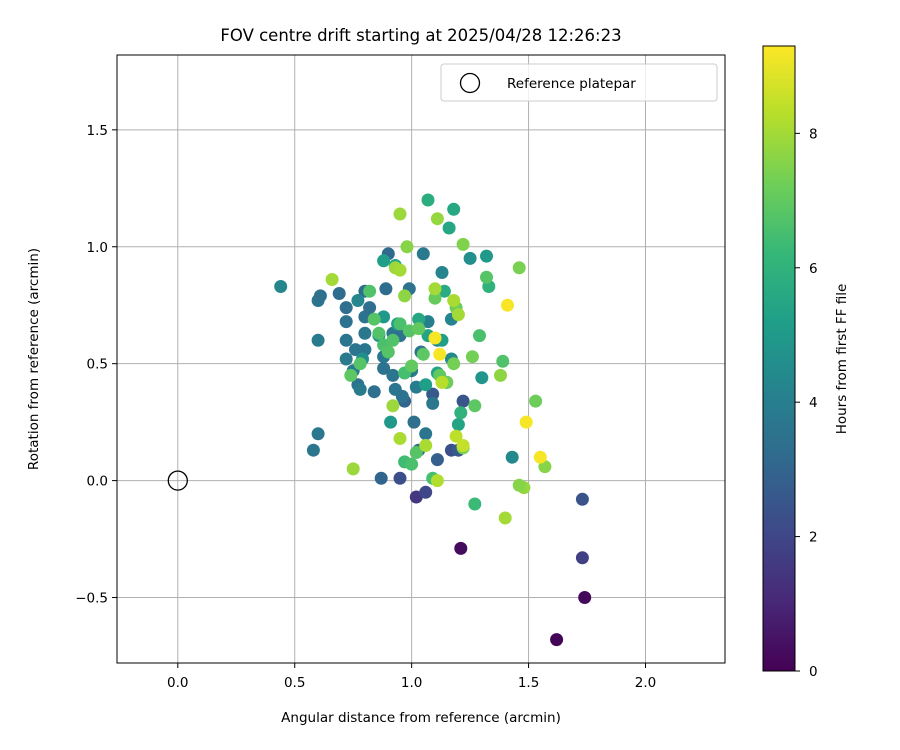  I want to click on legend-label: Reference platepar, so click(571, 84).